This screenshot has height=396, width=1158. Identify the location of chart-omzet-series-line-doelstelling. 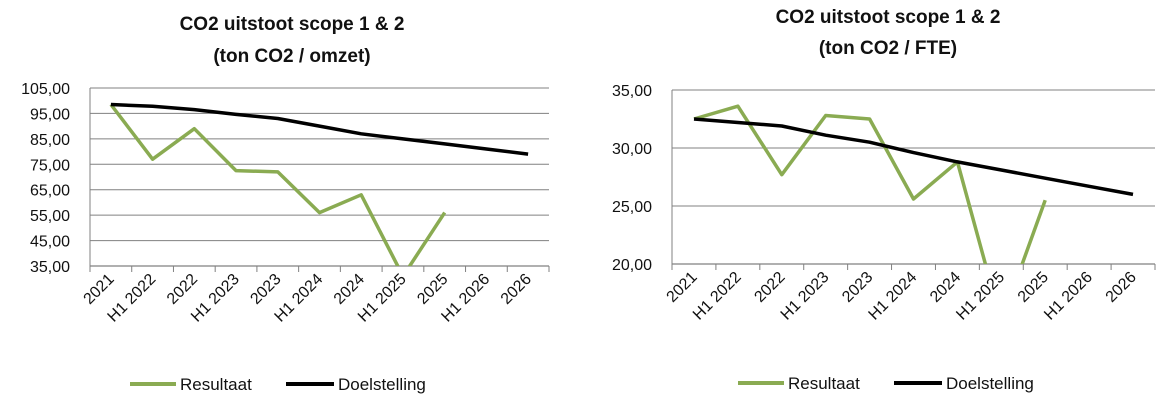
(319, 129).